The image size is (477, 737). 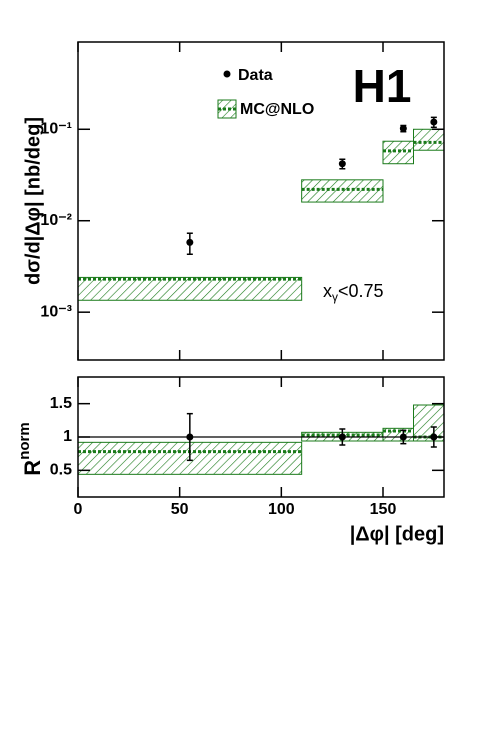 What do you see at coordinates (56, 311) in the screenshot?
I see `y-tick-label: 10⁻³` at bounding box center [56, 311].